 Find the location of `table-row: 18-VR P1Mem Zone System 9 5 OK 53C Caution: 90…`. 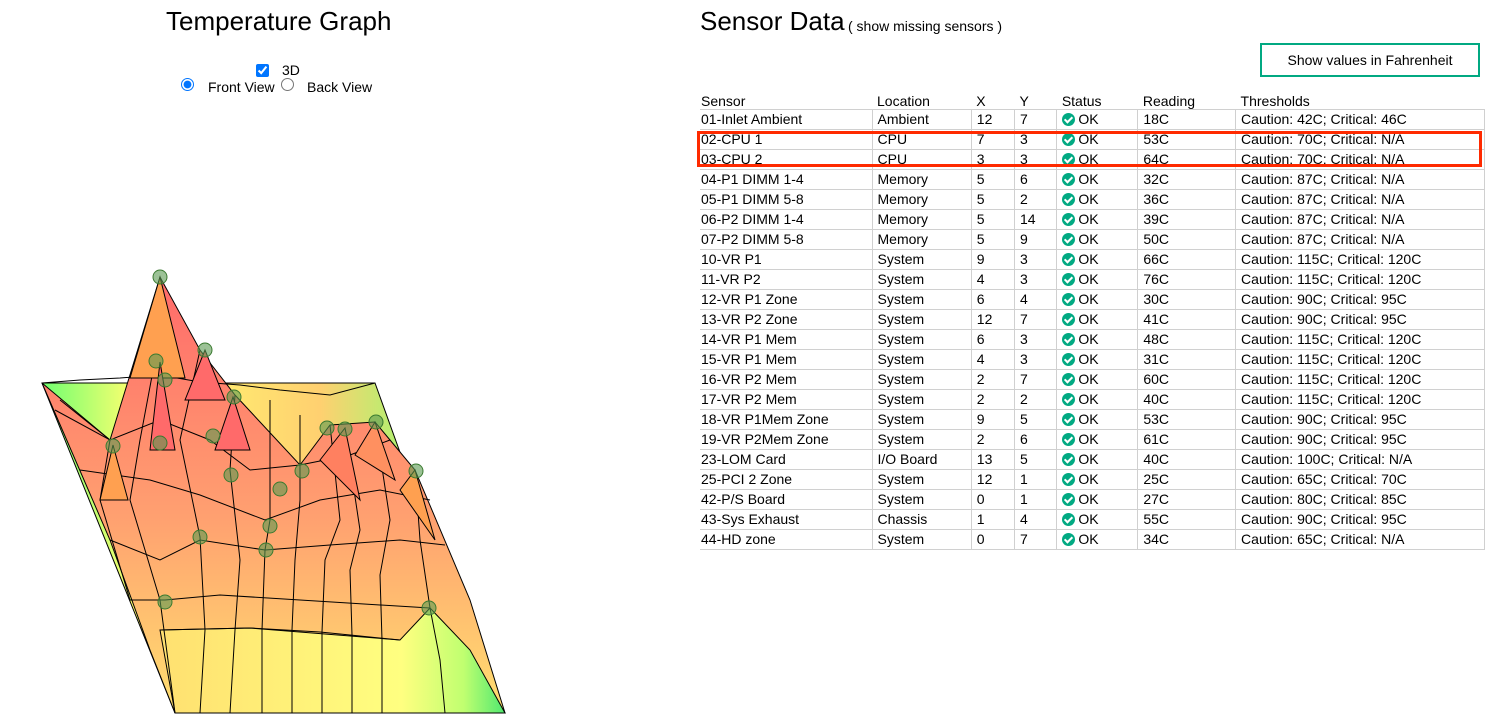

table-row: 18-VR P1Mem Zone System 9 5 OK 53C Caution: 90… is located at coordinates (1092, 419).